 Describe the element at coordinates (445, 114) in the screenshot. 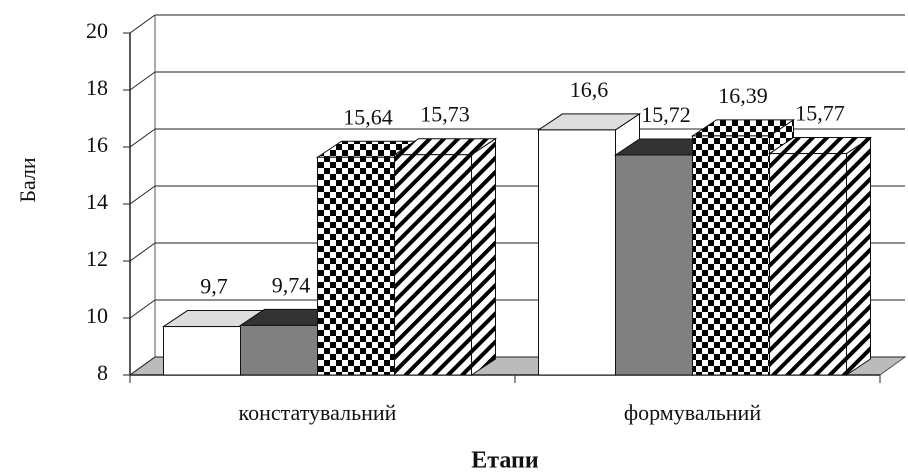

I see `value-label: 15,73` at that location.